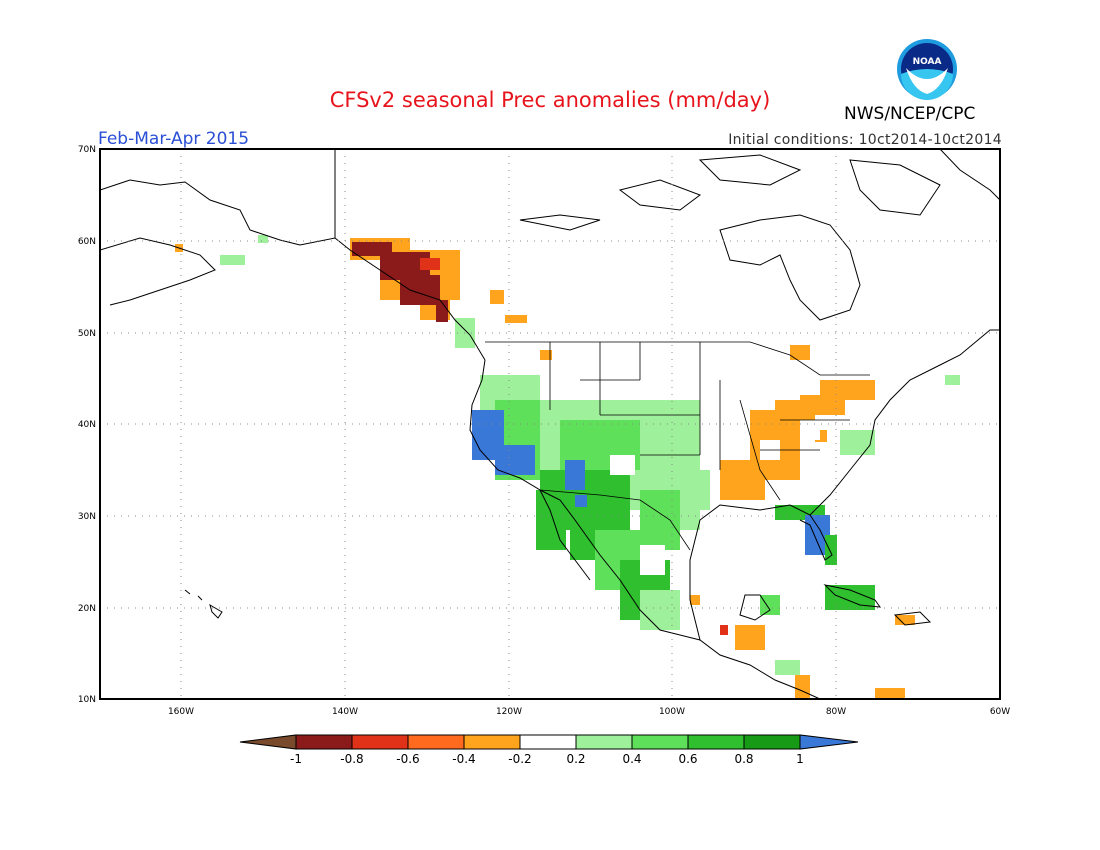  I want to click on agency-label: NWS/NCEP/CPC, so click(910, 114).